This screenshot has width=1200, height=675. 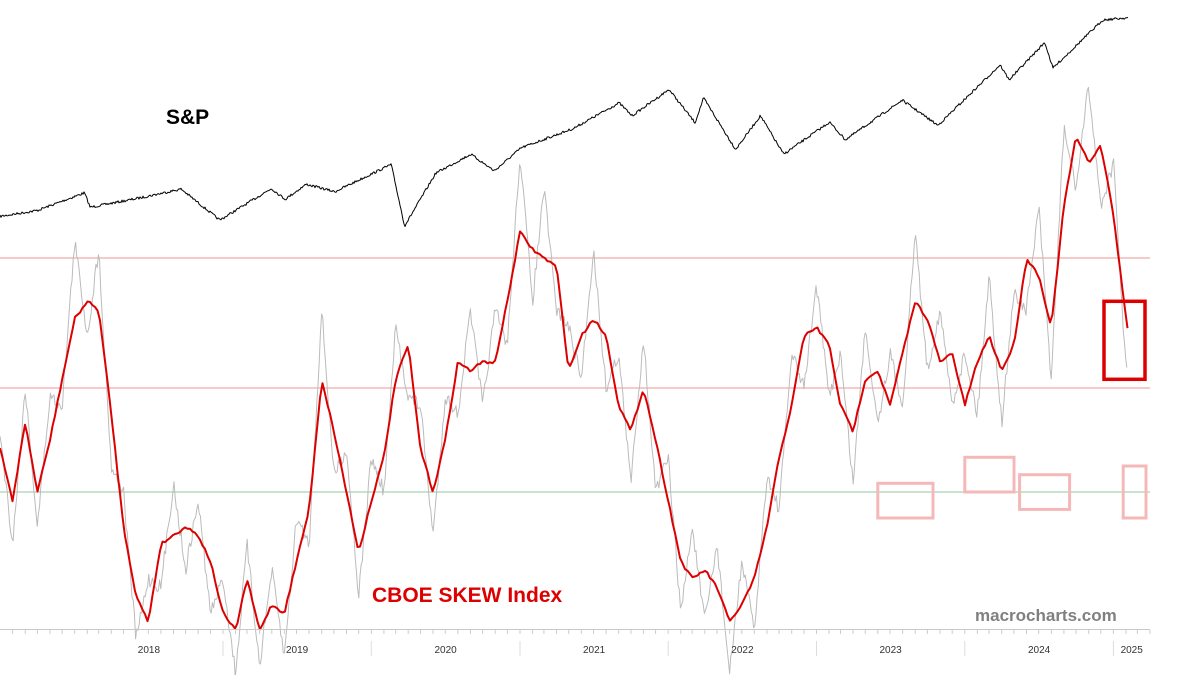 What do you see at coordinates (890, 650) in the screenshot?
I see `x-tick-label: 2023` at bounding box center [890, 650].